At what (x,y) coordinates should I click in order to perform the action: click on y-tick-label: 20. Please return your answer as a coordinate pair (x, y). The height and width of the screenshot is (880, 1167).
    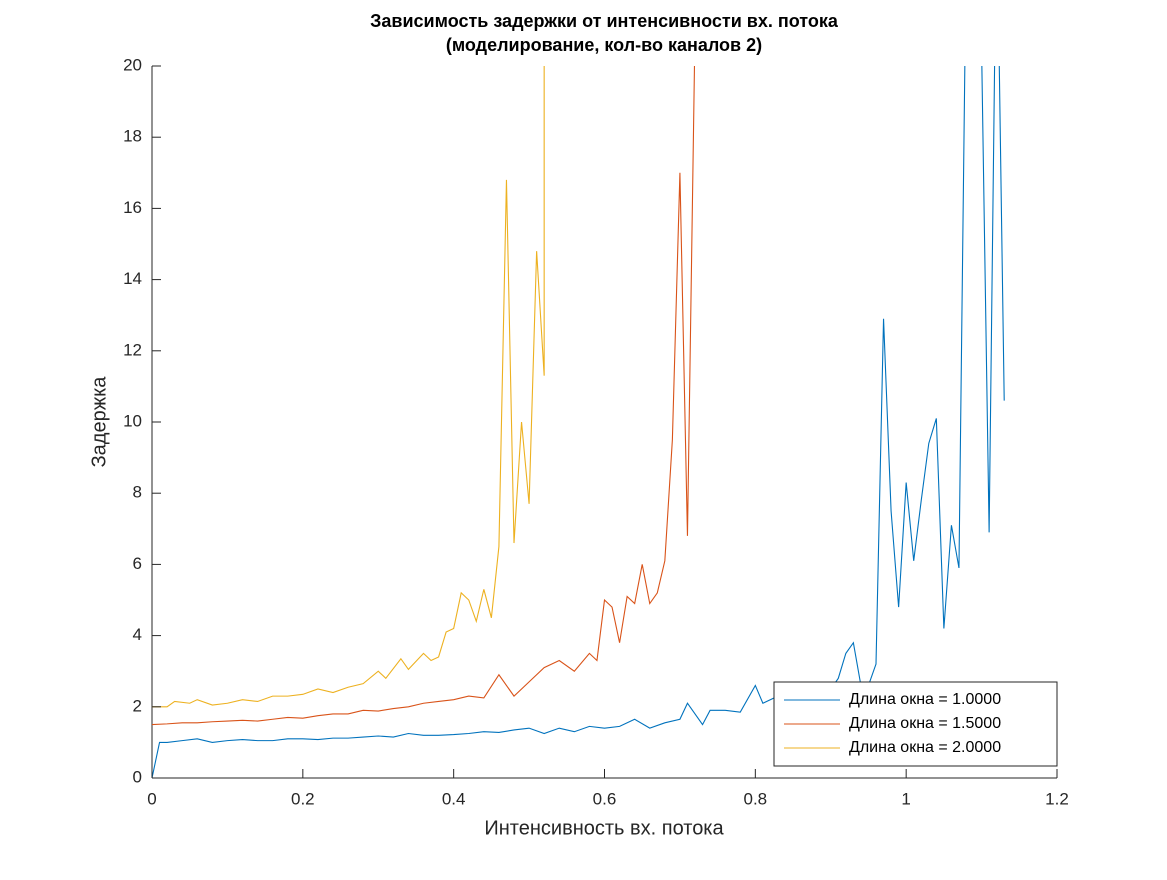
    Looking at the image, I should click on (132, 64).